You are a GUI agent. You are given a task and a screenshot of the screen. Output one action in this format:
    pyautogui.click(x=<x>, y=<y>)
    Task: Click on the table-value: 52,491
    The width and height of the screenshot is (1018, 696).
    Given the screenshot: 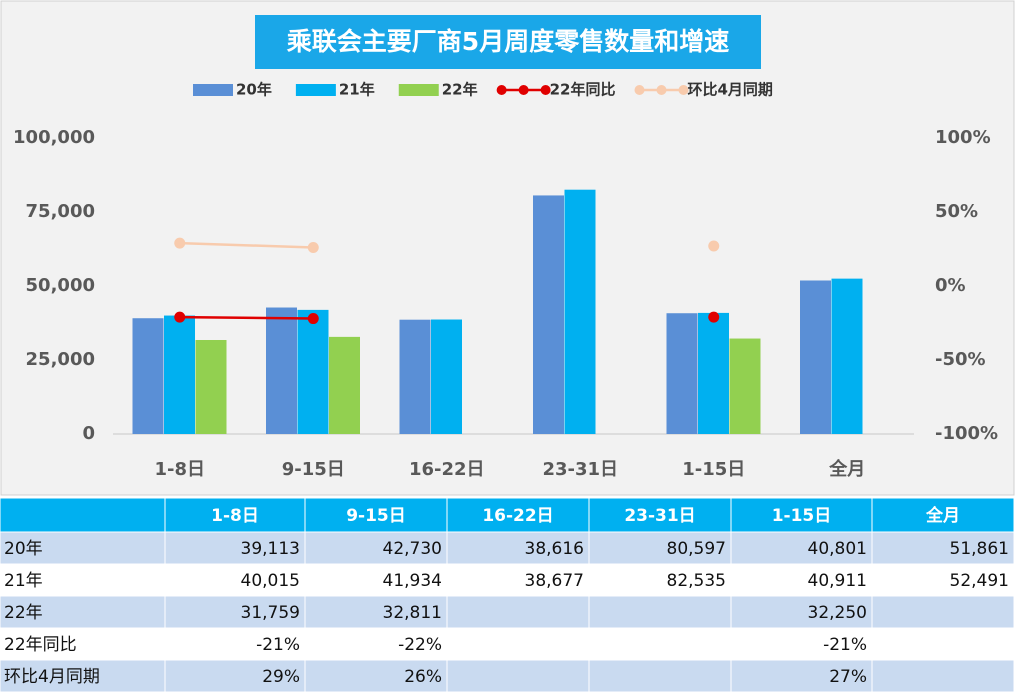 What is the action you would take?
    pyautogui.click(x=979, y=581)
    